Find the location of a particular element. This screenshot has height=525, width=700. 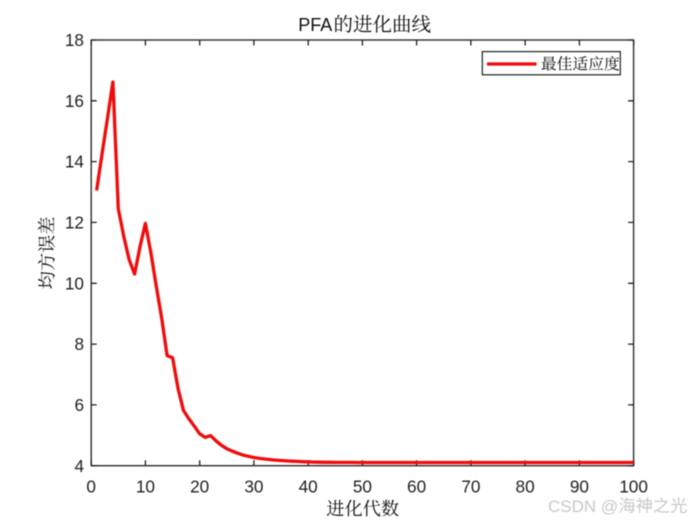

svg-text: PFA is located at coordinates (315, 25).